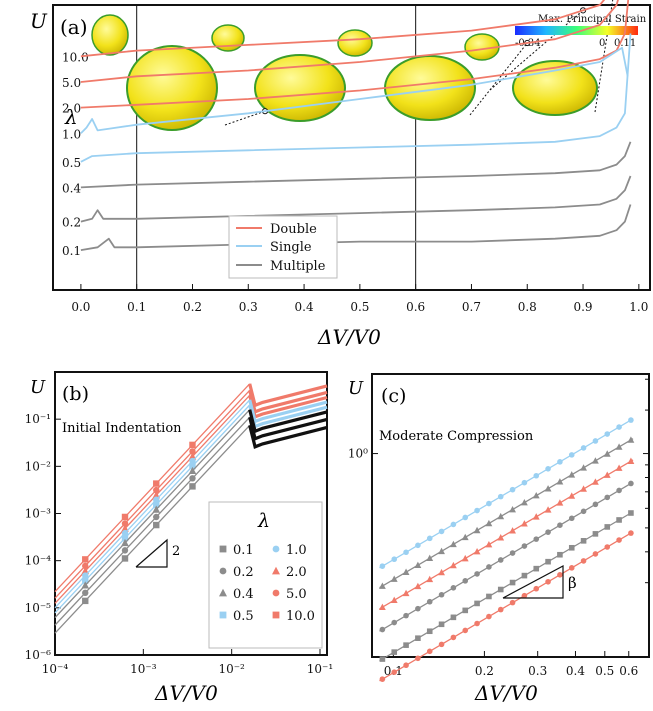  I want to click on panel-c-fit-line-0.2, so click(506, 556).